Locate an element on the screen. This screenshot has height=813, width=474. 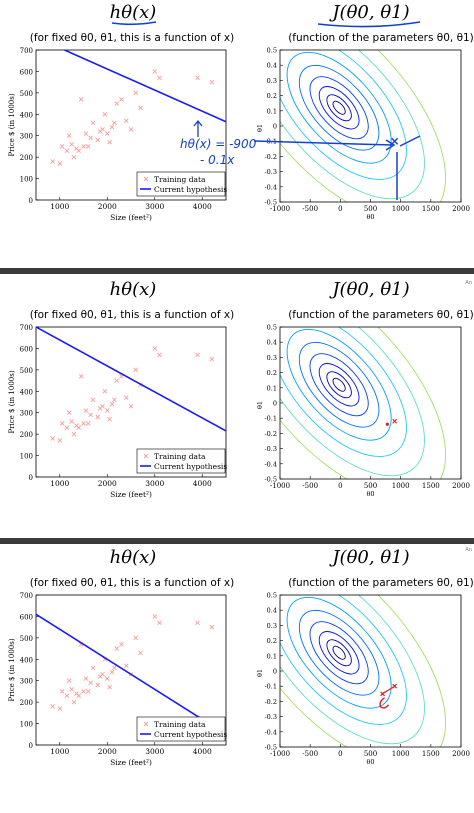
x-tick-label: 500 is located at coordinates (370, 486).